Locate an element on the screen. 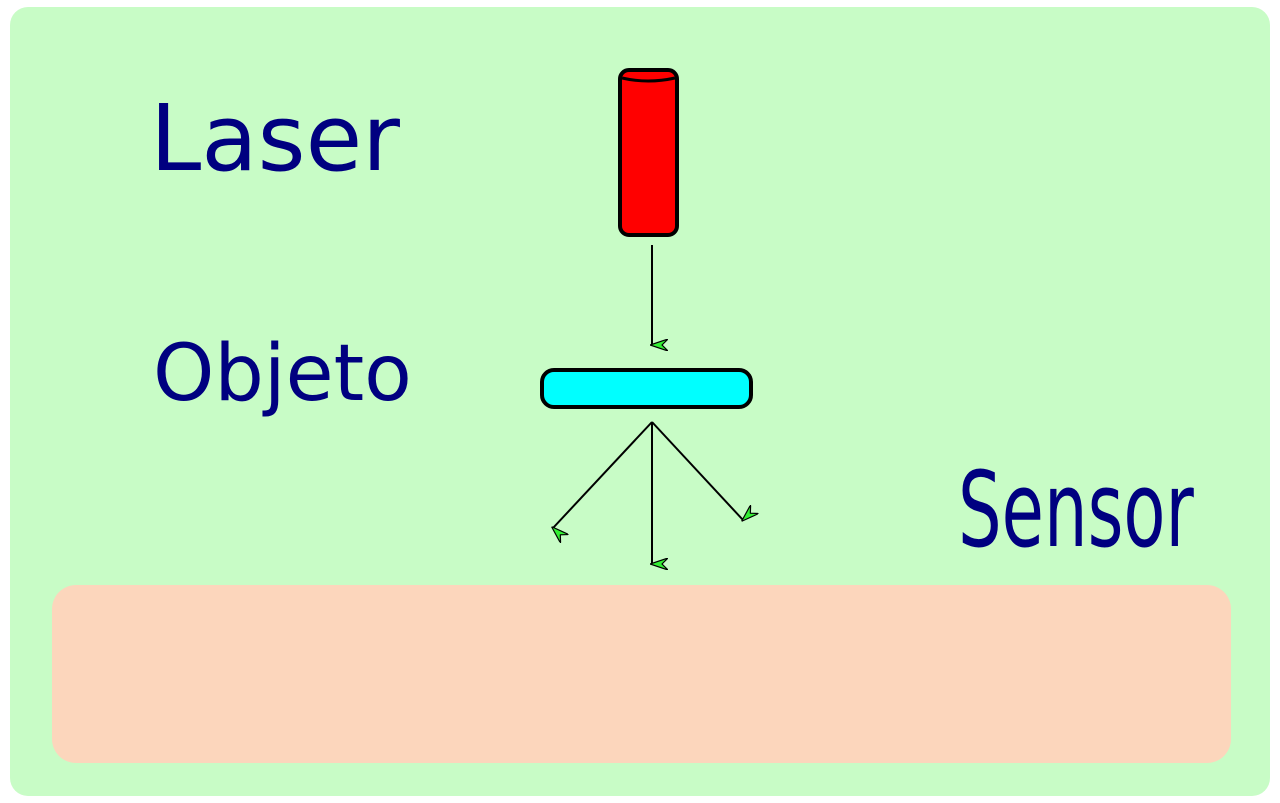  laser-label: Laser is located at coordinates (275, 138).